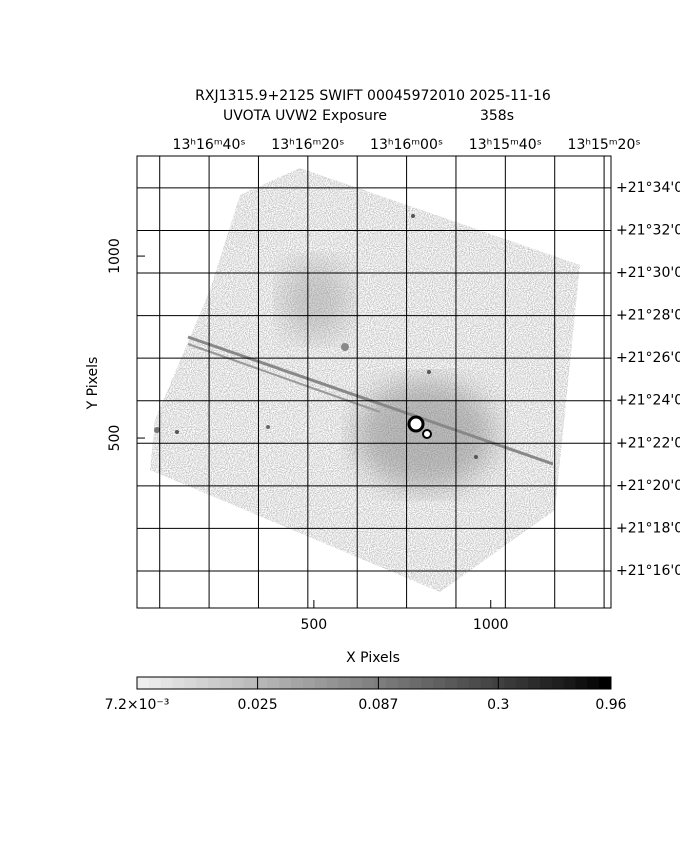  What do you see at coordinates (209, 145) in the screenshot?
I see `ra-tick-label: 13ʰ16ᵐ40ˢ` at bounding box center [209, 145].